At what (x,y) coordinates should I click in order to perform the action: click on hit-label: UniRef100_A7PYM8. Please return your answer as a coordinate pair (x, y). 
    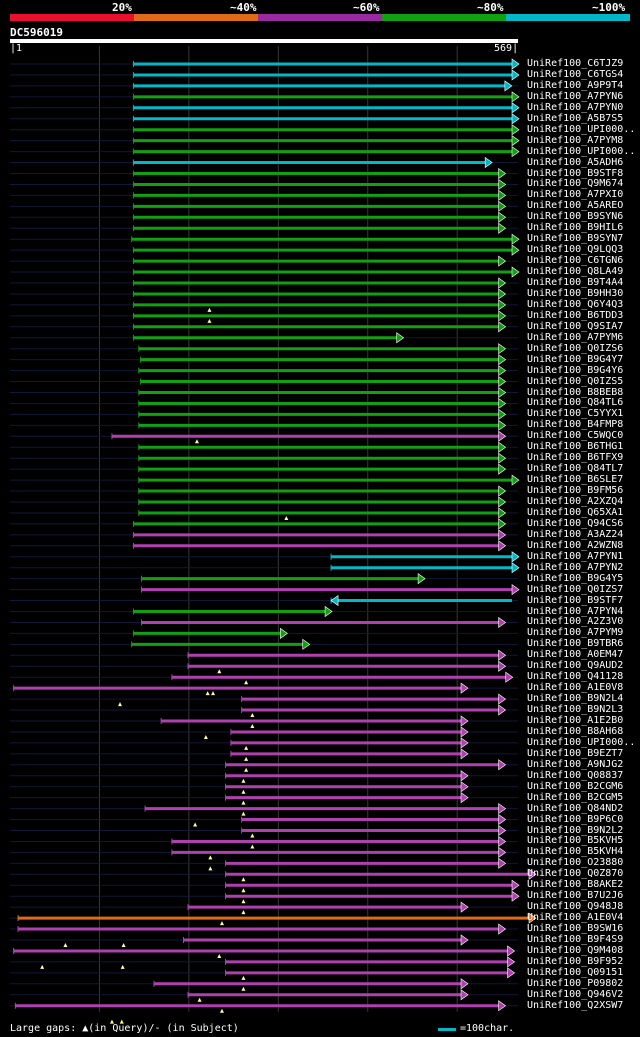
    Looking at the image, I should click on (575, 140).